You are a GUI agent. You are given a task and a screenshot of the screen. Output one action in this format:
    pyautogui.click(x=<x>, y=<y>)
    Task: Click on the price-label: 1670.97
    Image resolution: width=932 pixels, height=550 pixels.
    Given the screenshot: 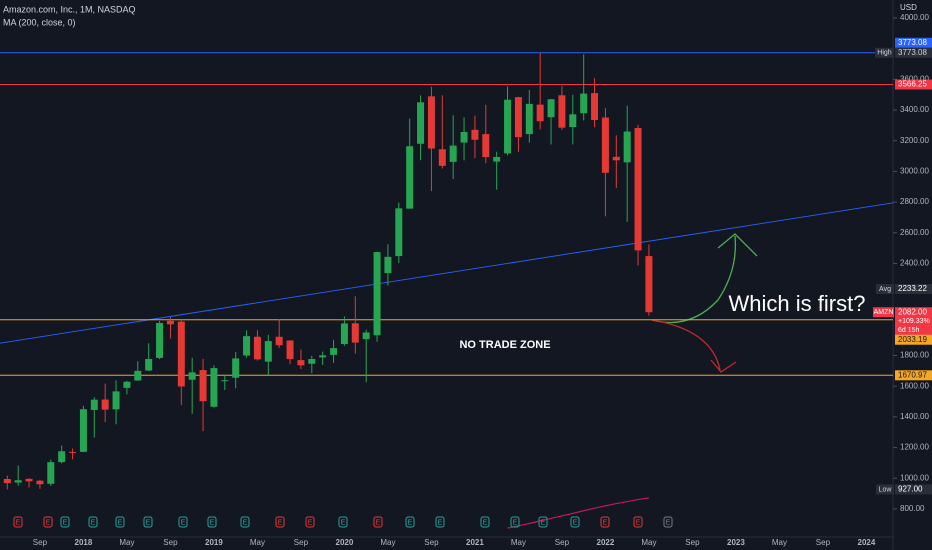 What is the action you would take?
    pyautogui.click(x=912, y=374)
    